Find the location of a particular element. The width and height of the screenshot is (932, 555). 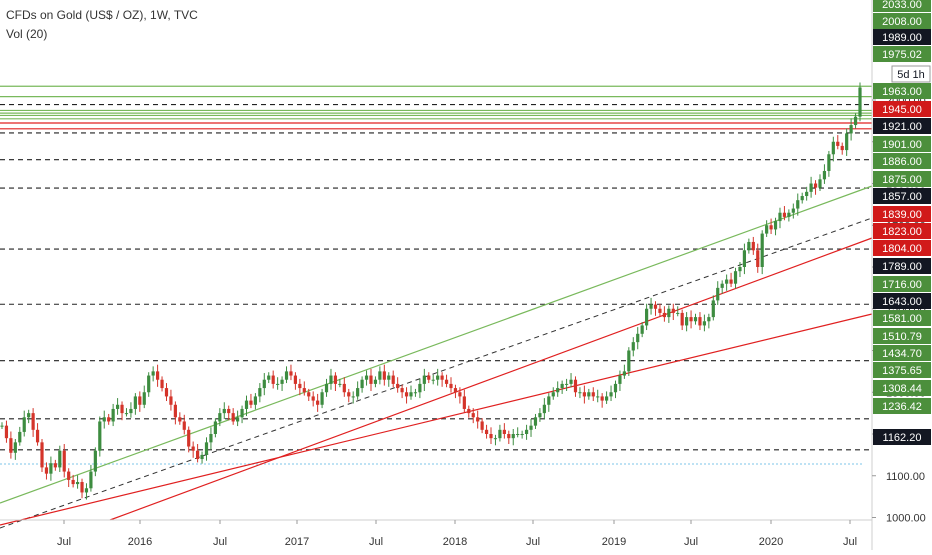

price-label: 1581.00 is located at coordinates (902, 319).